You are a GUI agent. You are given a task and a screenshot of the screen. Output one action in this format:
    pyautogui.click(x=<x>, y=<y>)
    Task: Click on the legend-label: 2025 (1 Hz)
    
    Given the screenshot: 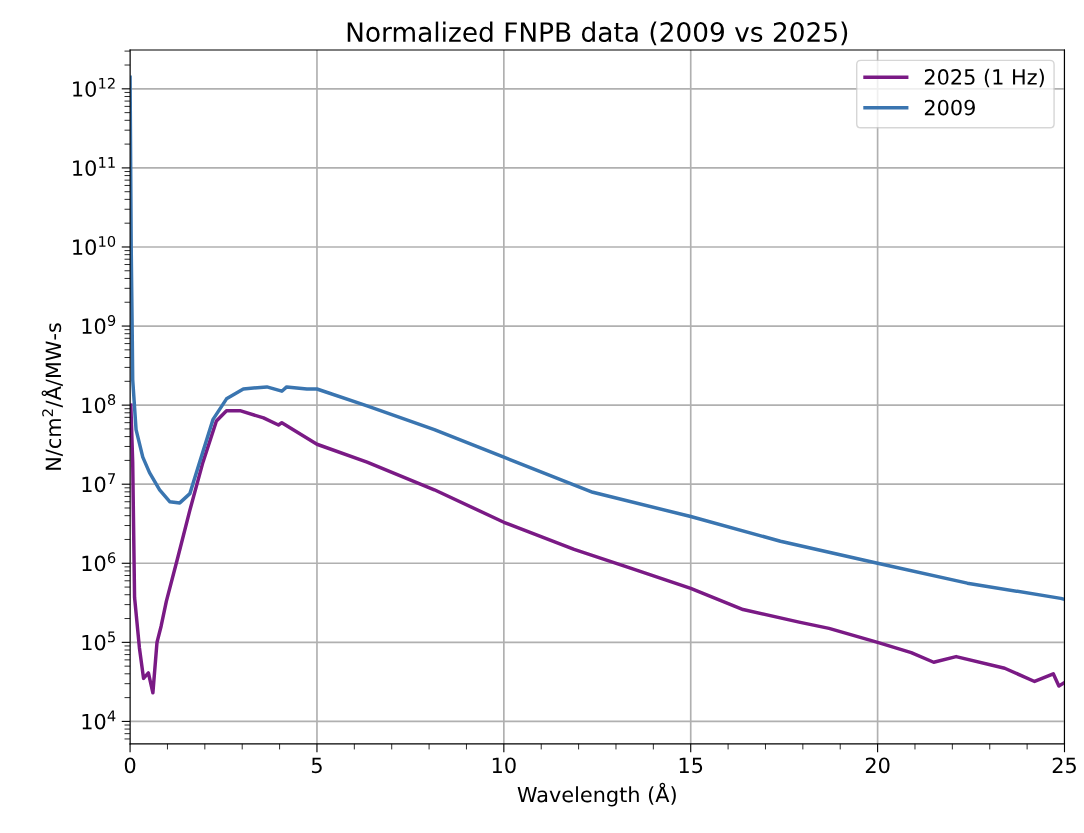 What is the action you would take?
    pyautogui.click(x=984, y=78)
    